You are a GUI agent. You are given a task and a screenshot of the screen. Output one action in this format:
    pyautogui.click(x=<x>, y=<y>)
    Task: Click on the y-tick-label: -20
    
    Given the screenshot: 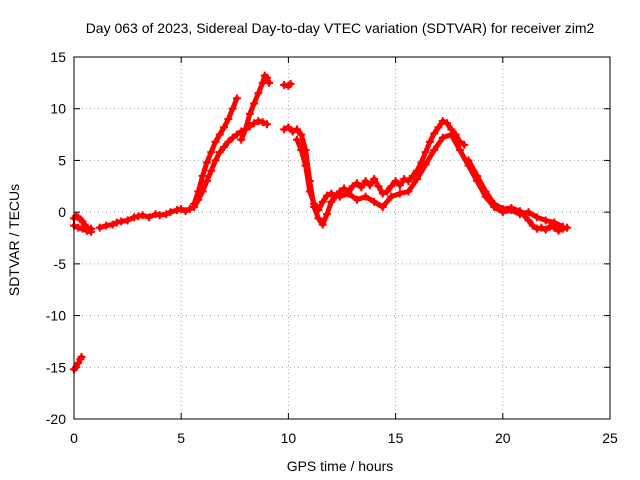 What is the action you would take?
    pyautogui.click(x=56, y=419)
    